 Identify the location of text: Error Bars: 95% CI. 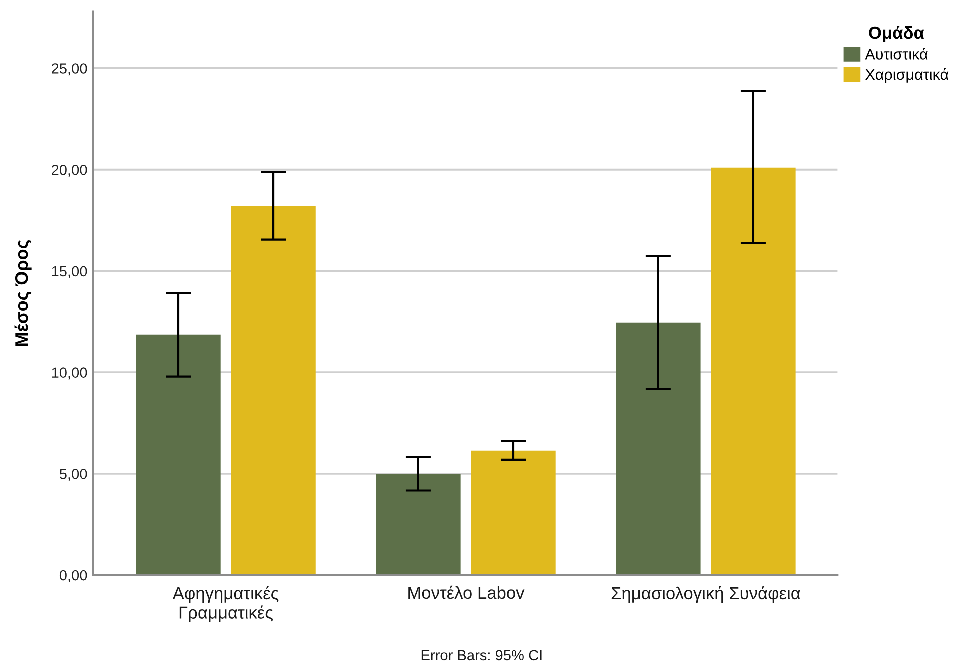
(482, 655).